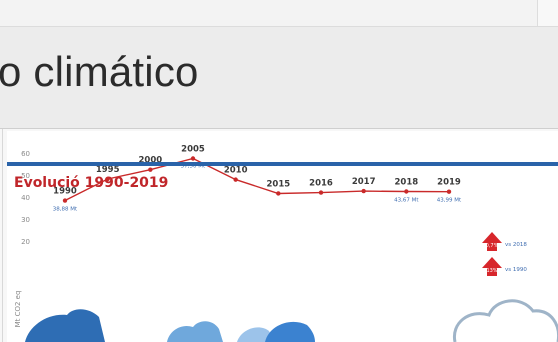  I want to click on frame-edge, so click(2, 235).